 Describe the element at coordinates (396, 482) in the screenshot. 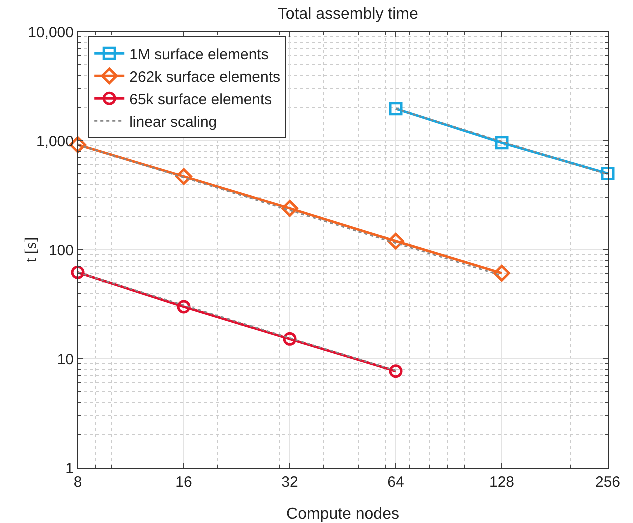

I see `x-tick-label: 64` at that location.